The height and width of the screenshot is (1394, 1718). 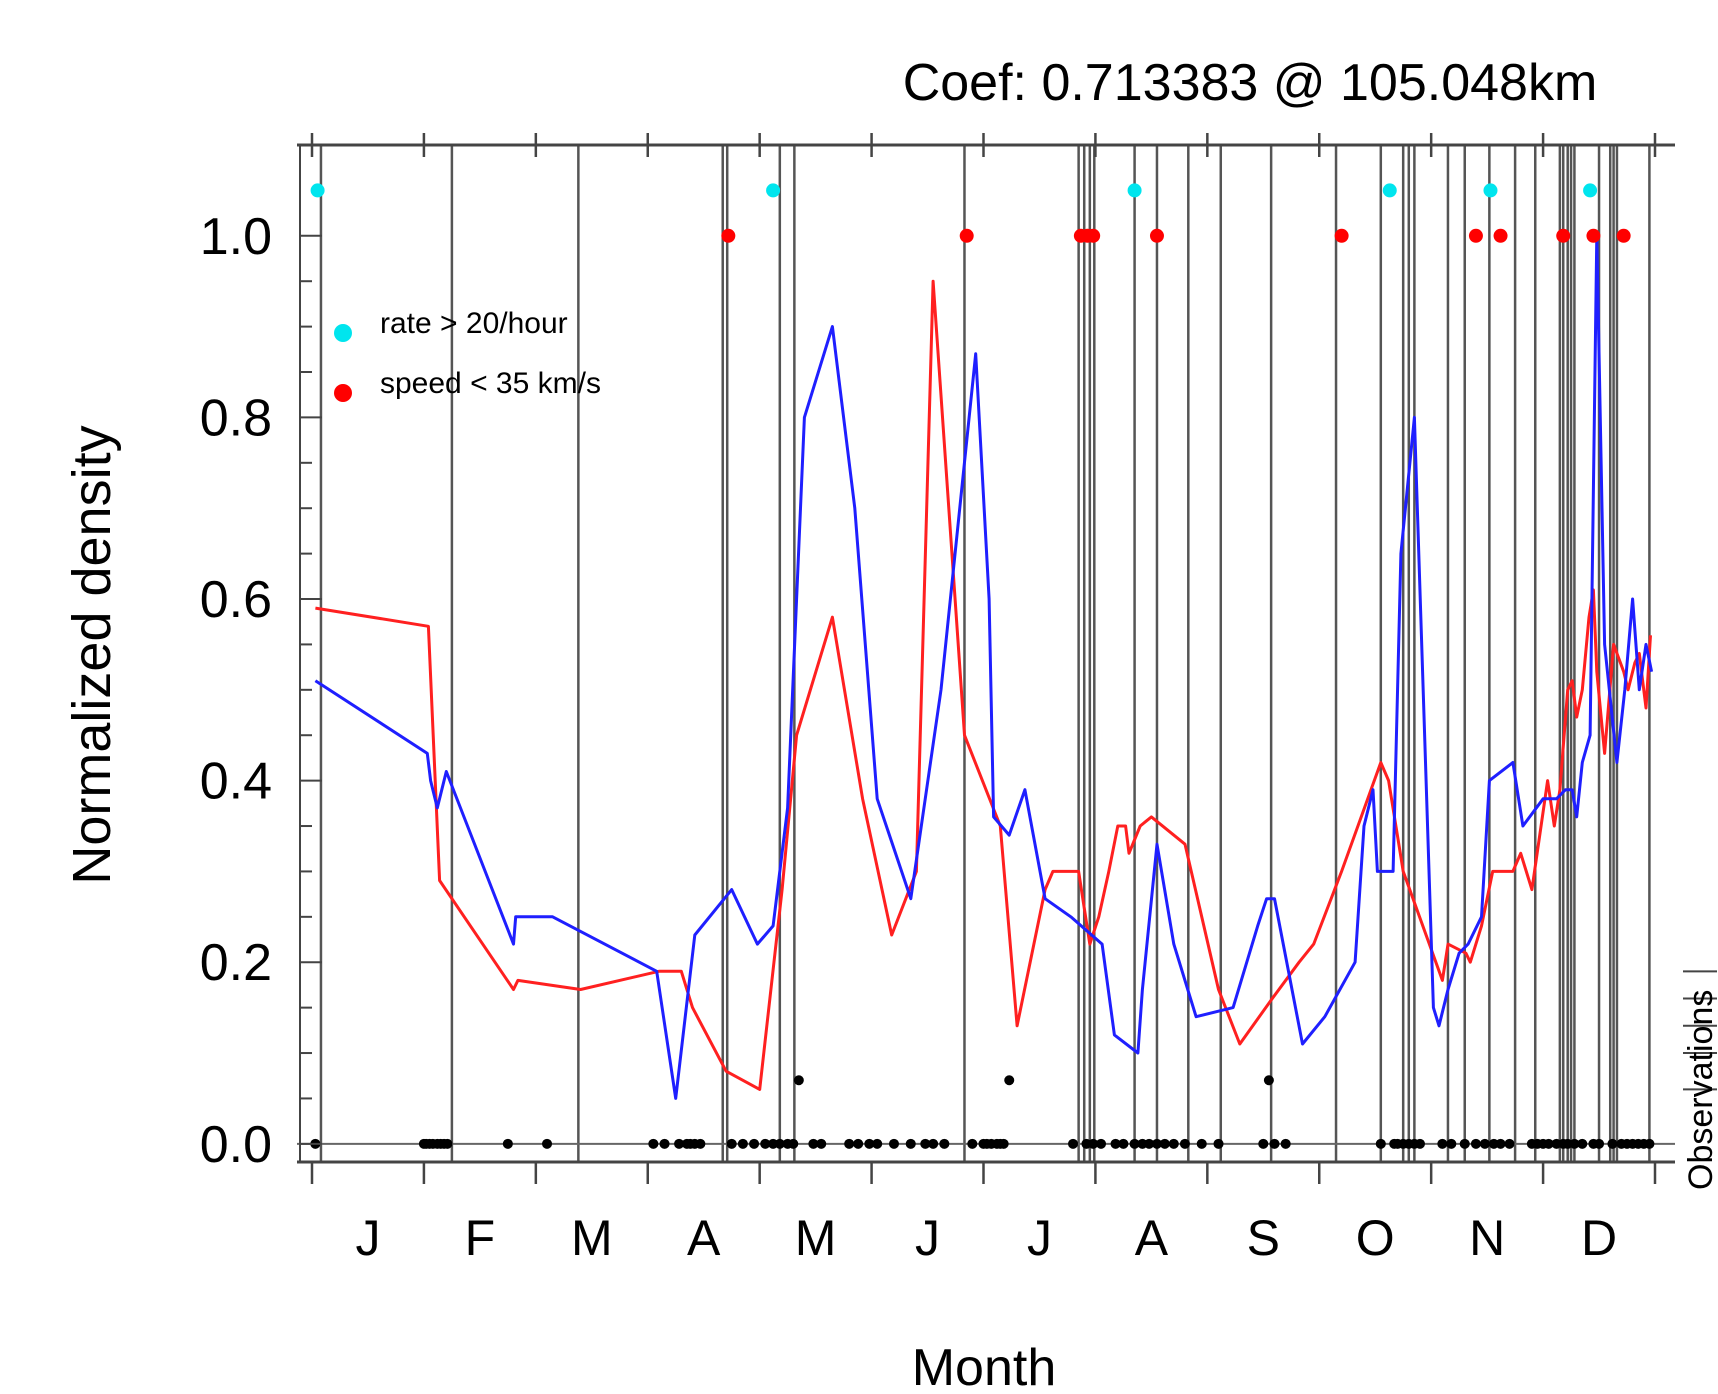 What do you see at coordinates (343, 393) in the screenshot?
I see `legend-speed-marker` at bounding box center [343, 393].